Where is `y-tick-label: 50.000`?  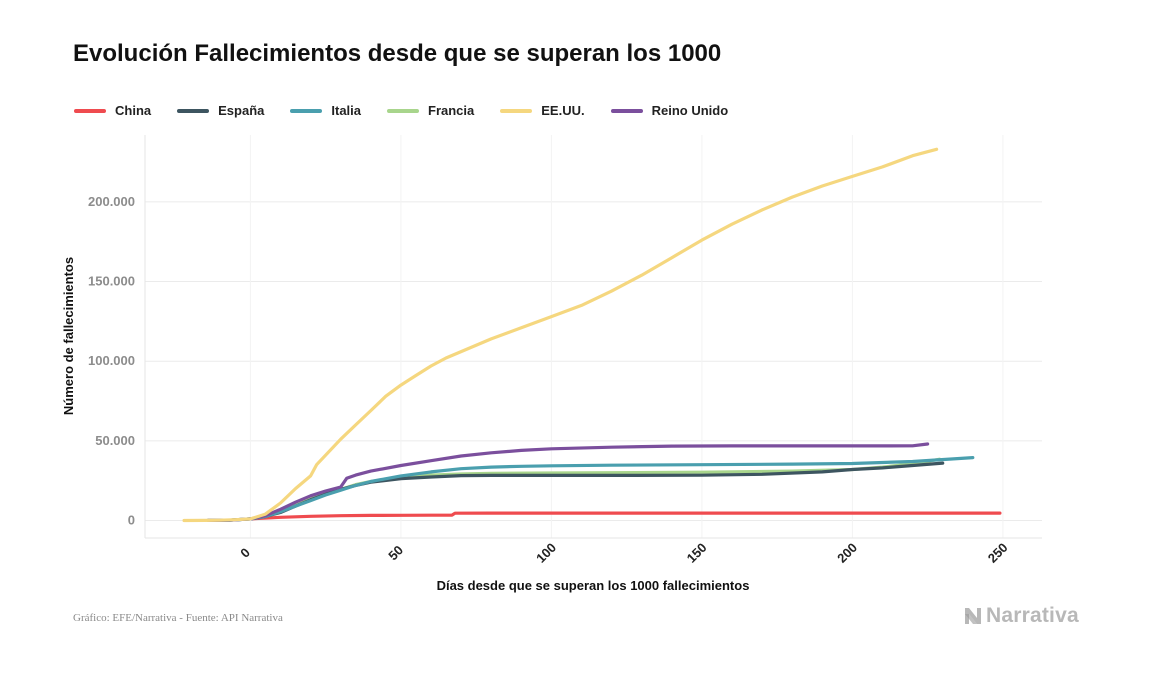 y-tick-label: 50.000 is located at coordinates (115, 440).